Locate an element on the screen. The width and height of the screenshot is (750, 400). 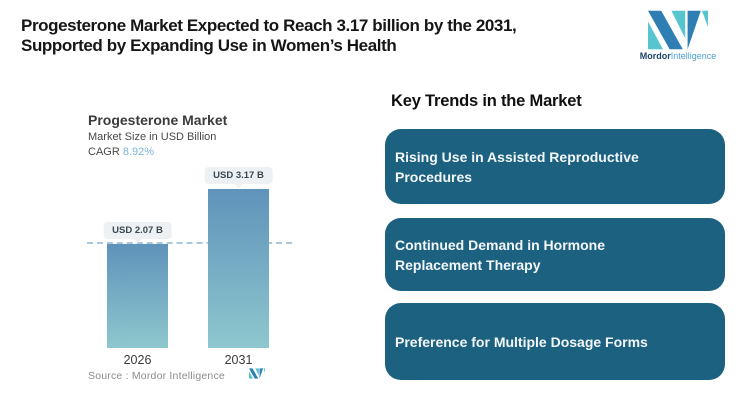
trend-card-dosage-forms: Preference for Multiple Dosage Forms is located at coordinates (555, 341).